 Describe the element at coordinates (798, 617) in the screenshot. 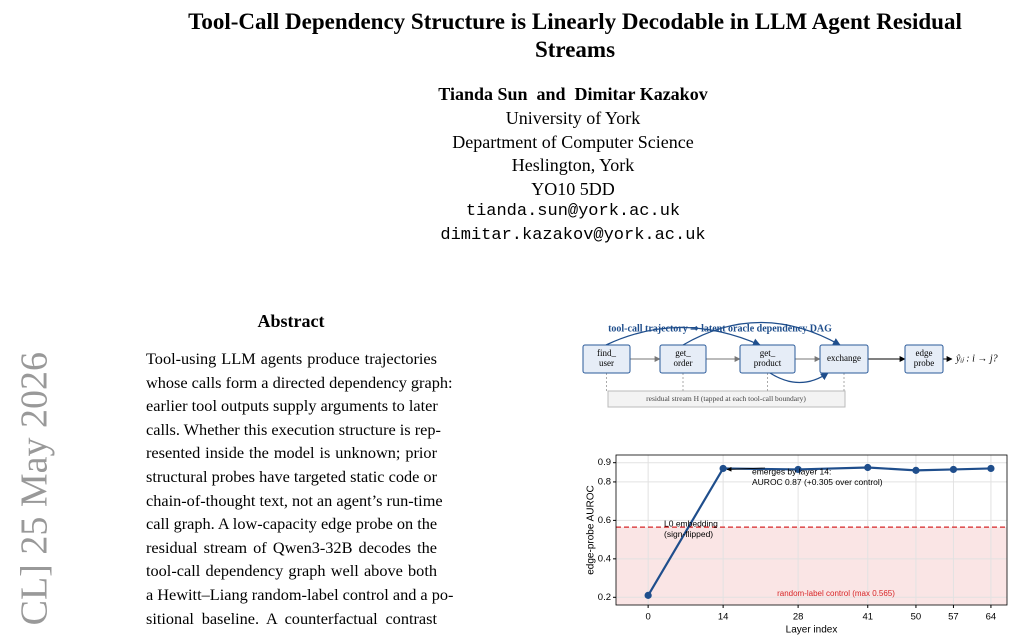

I see `x-tick-label: 28` at that location.